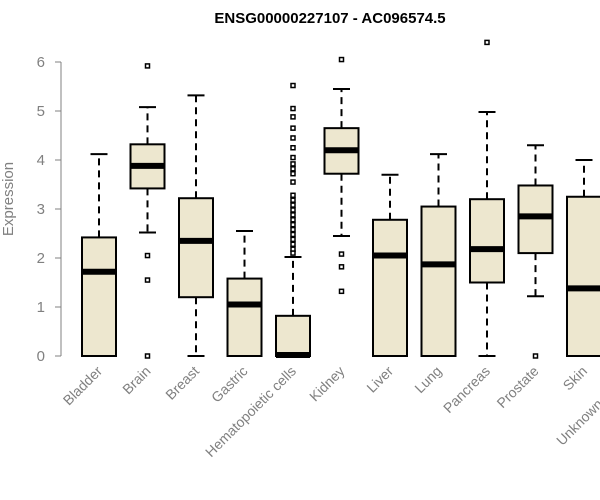  I want to click on x-tick-label: Brain, so click(136, 380).